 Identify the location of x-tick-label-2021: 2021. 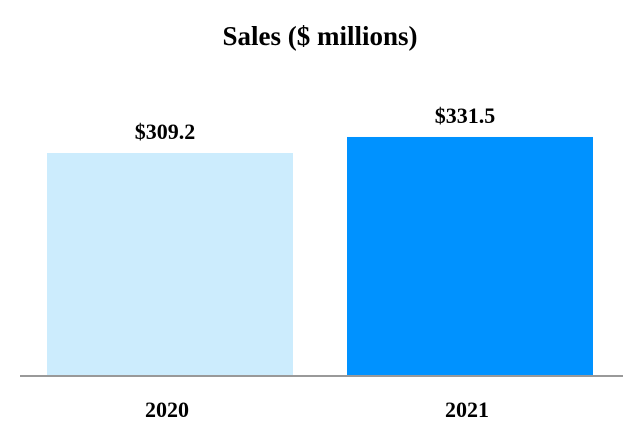
(467, 409).